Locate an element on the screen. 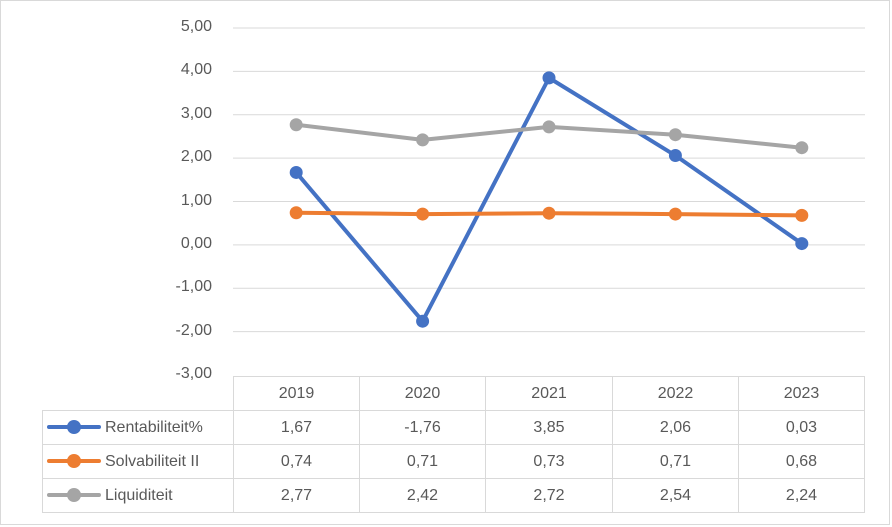 This screenshot has height=527, width=892. y-tick-label: 0,00 is located at coordinates (196, 243).